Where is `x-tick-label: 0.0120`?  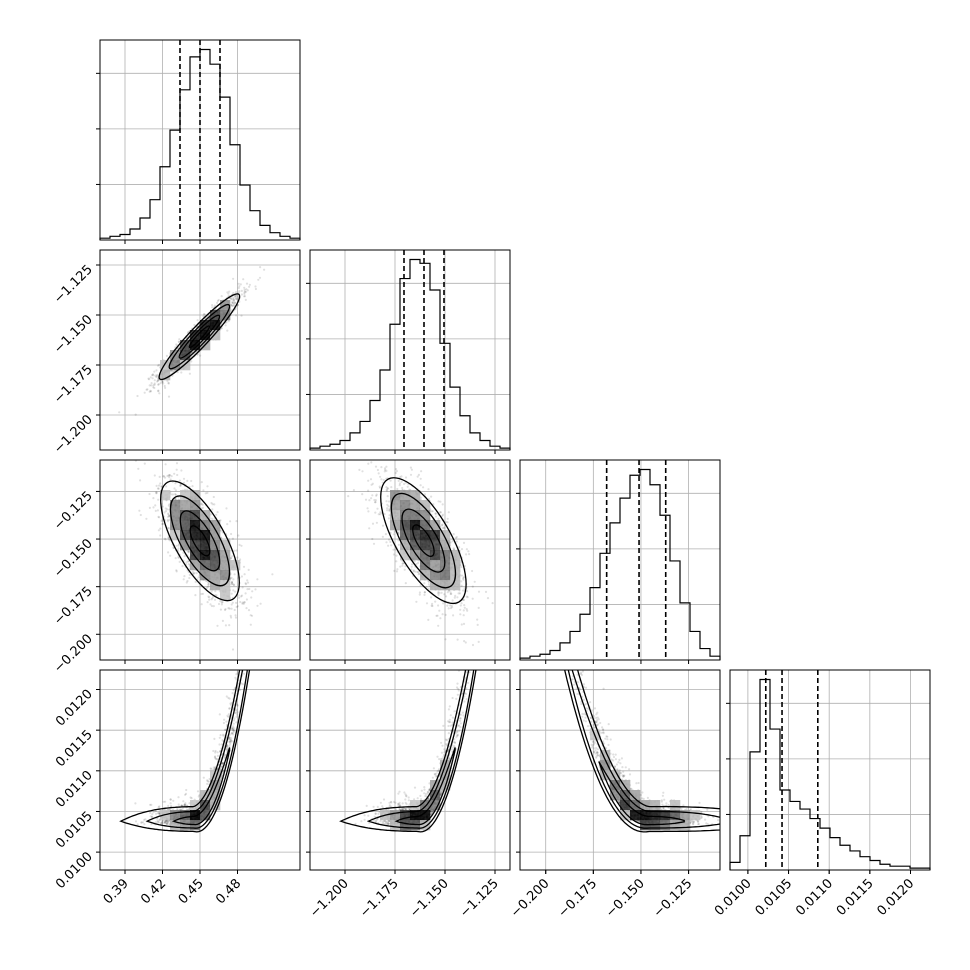 x-tick-label: 0.0120 is located at coordinates (896, 897).